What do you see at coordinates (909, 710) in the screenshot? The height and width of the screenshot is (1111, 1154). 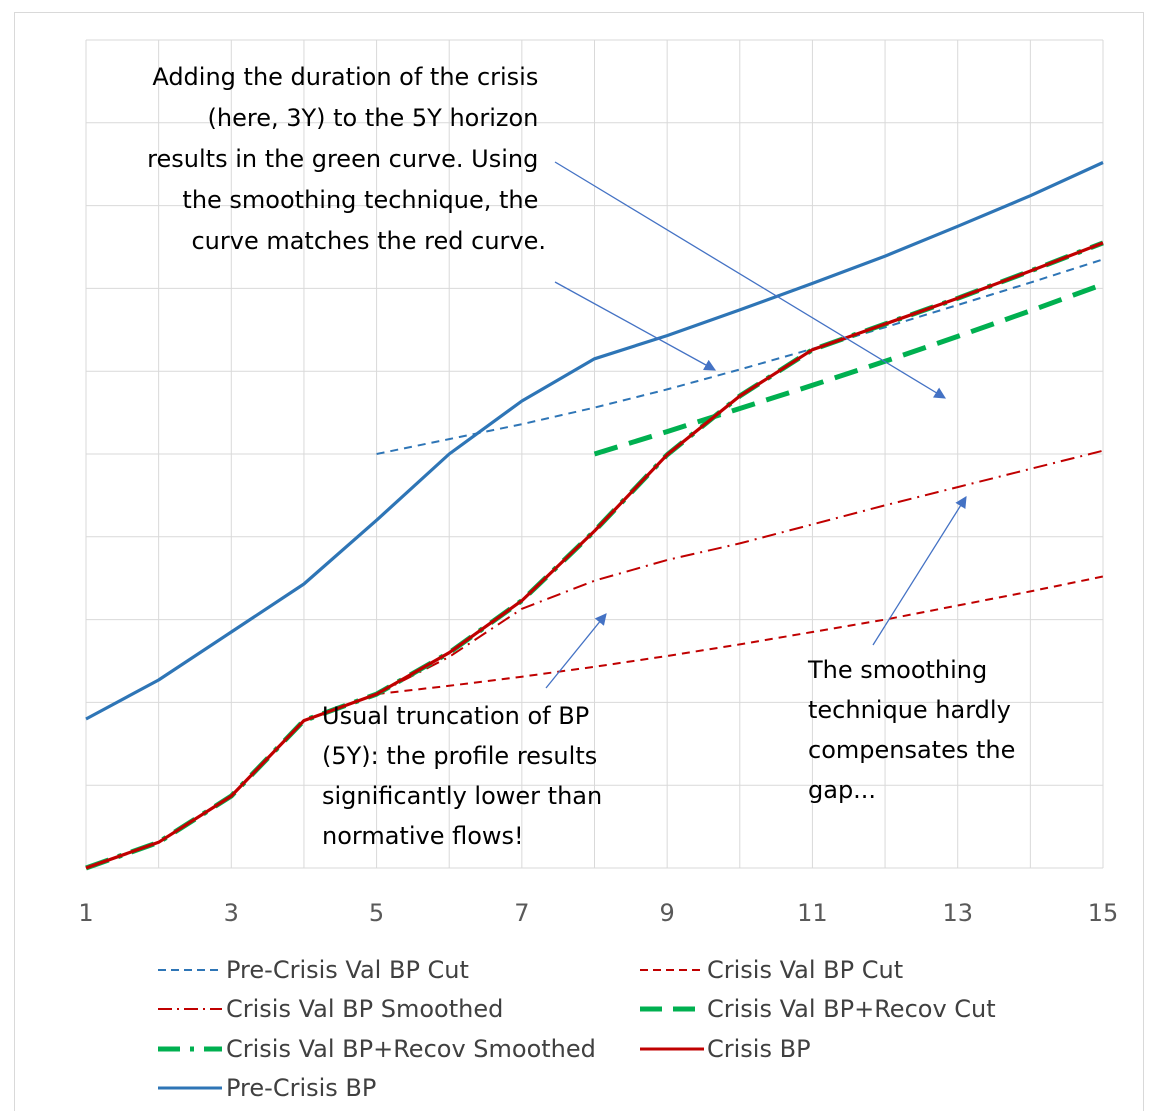 I see `annotation-smoothing-line-2: technique hardly` at bounding box center [909, 710].